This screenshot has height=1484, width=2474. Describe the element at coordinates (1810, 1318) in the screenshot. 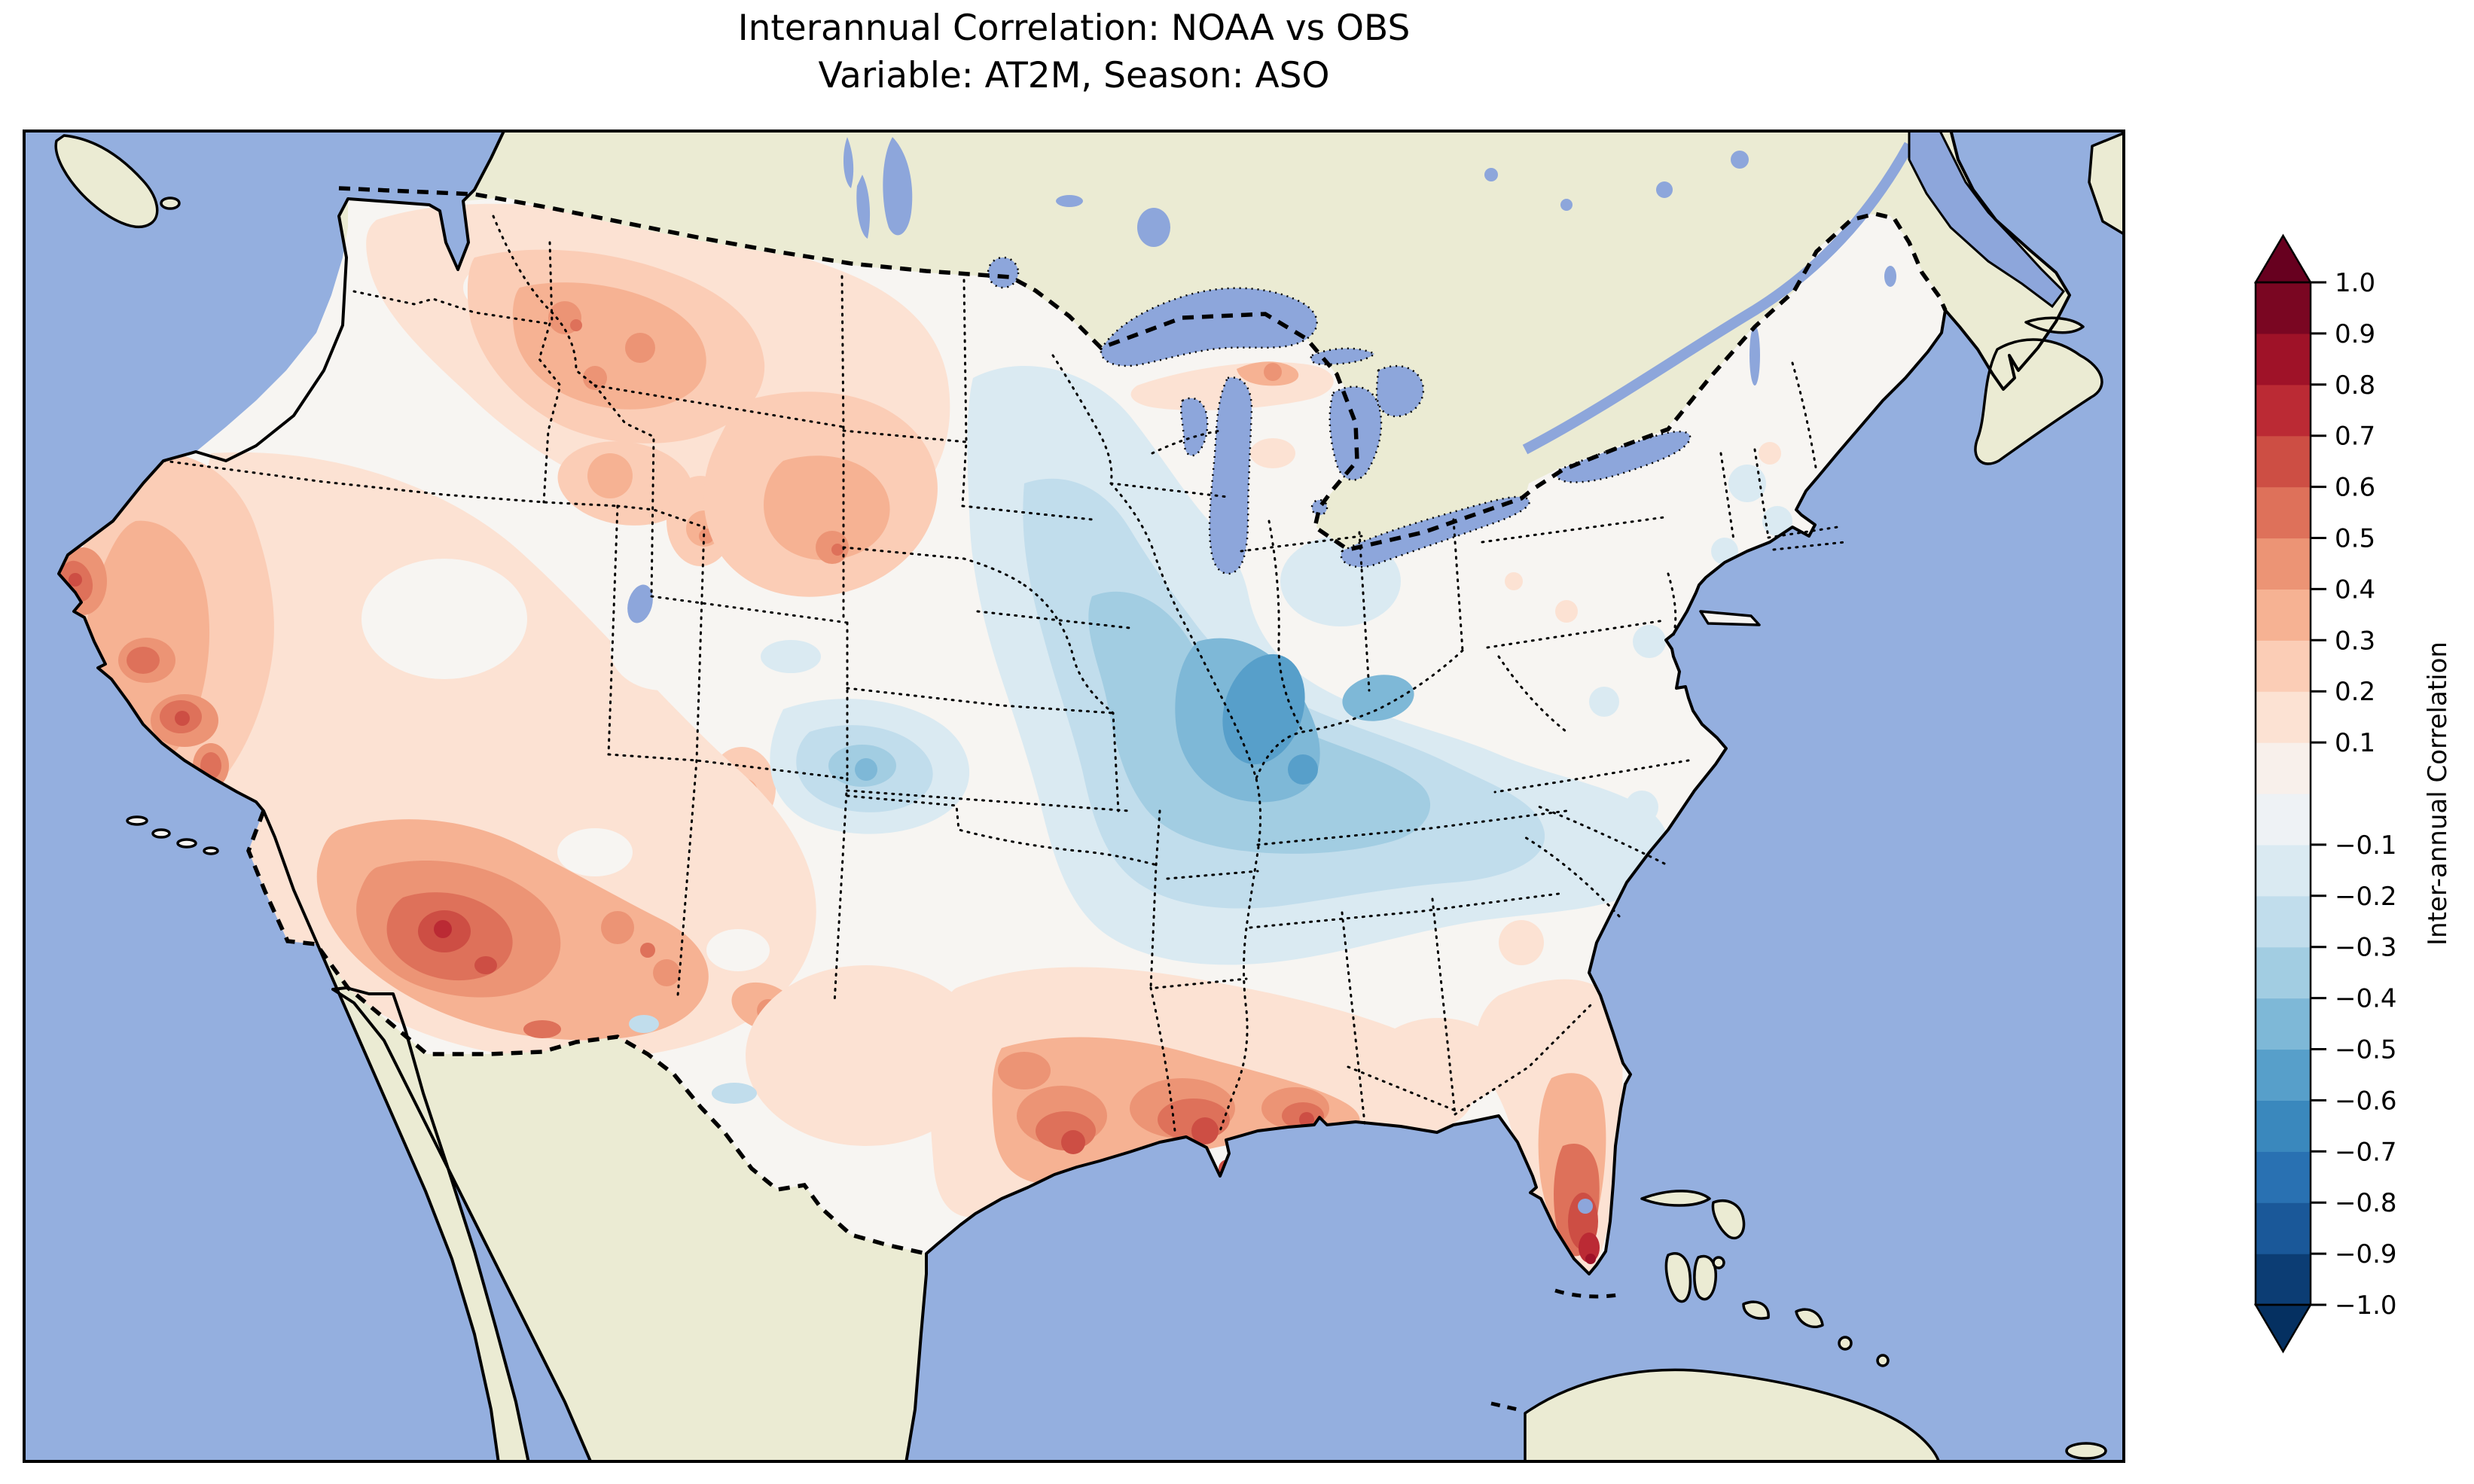

I see `island-bahama-se1` at that location.